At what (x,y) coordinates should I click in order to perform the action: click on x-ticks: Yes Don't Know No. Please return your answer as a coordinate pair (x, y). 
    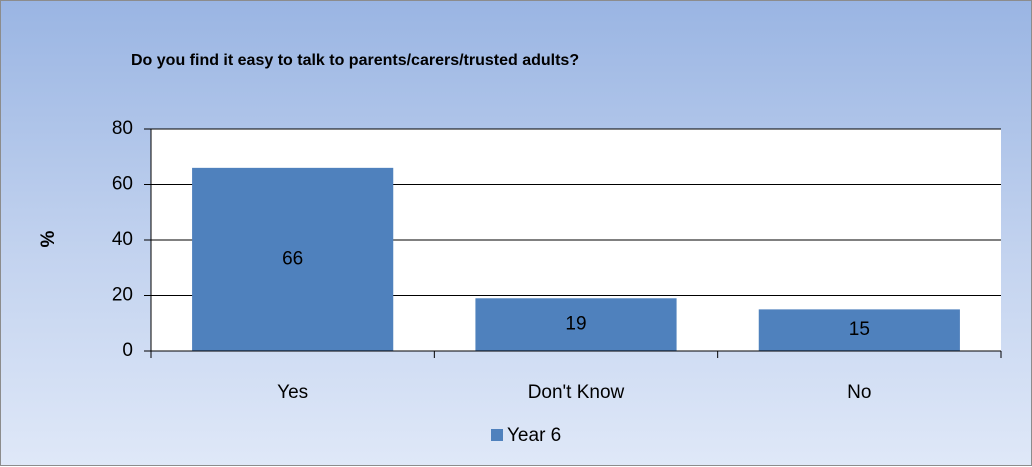
    Looking at the image, I should click on (574, 392).